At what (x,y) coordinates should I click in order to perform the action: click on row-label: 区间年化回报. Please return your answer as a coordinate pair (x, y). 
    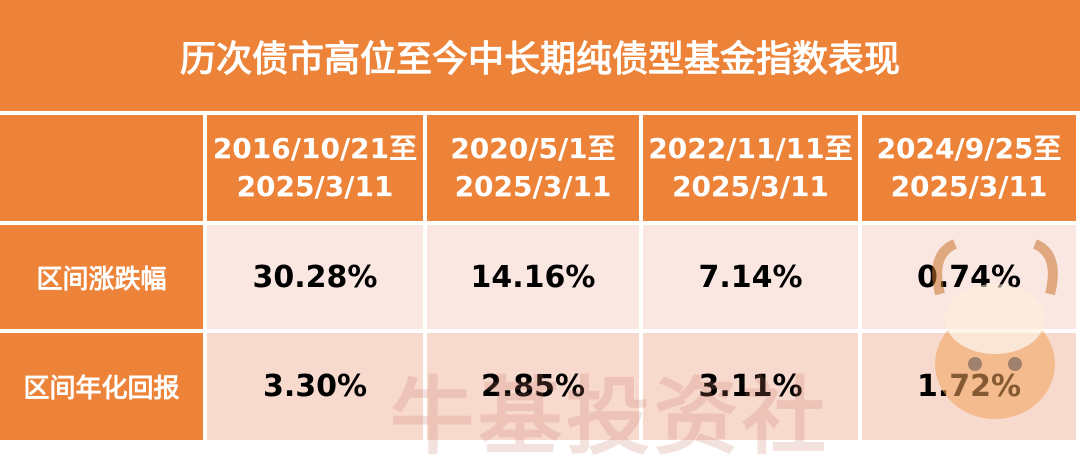
    Looking at the image, I should click on (101, 386).